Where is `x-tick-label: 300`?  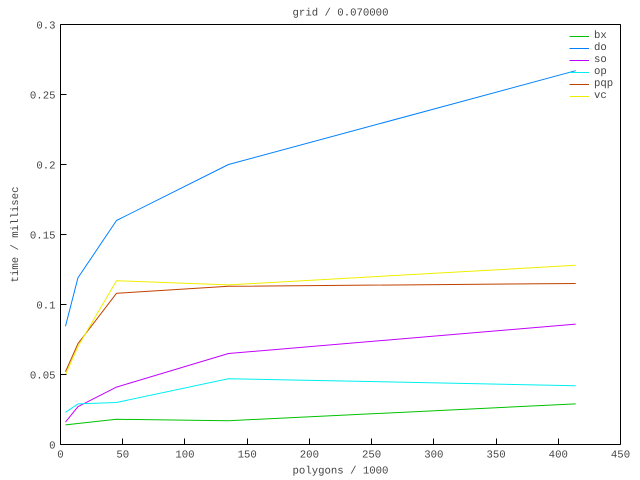
x-tick-label: 300 is located at coordinates (434, 456).